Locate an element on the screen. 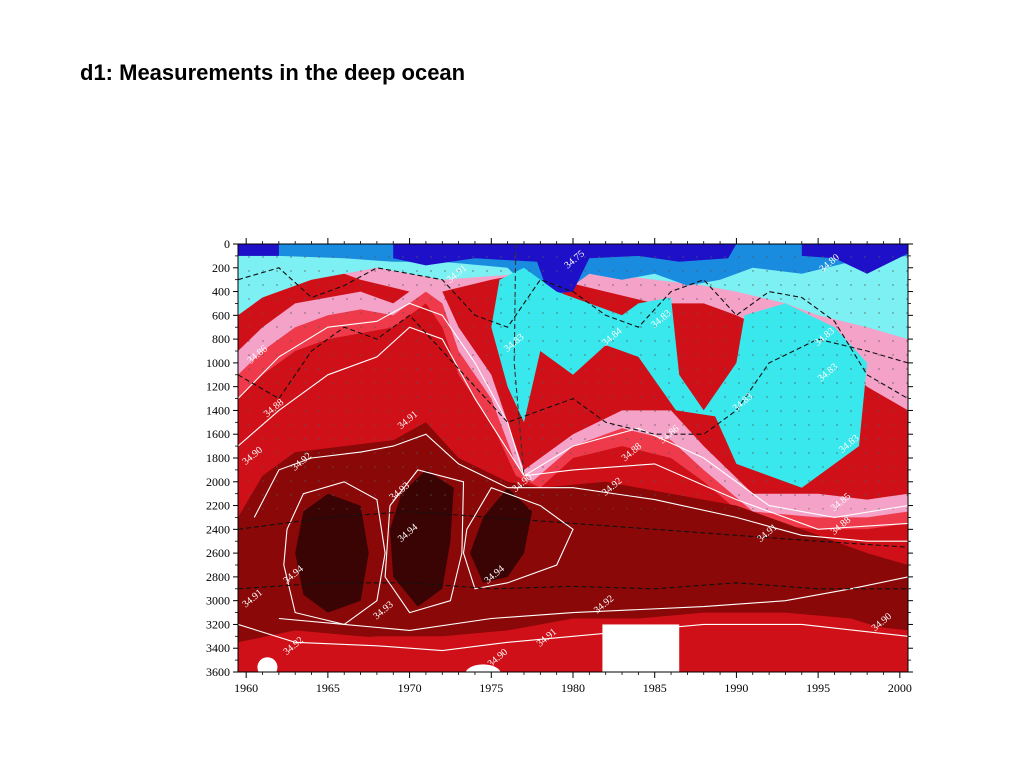 The image size is (1024, 768). x-tick-label: 1995 is located at coordinates (818, 688).